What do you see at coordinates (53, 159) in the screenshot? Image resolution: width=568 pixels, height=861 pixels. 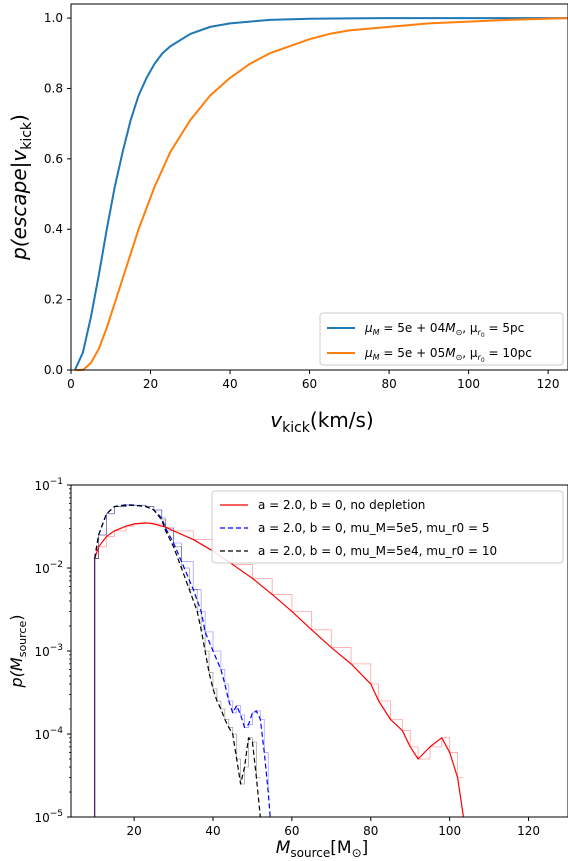 I see `top-y-tick-label: 0.6` at bounding box center [53, 159].